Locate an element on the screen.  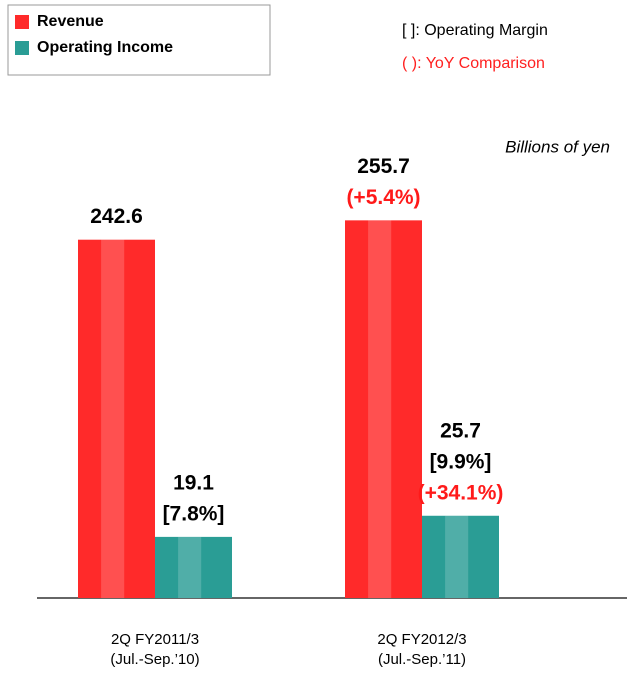
yoy-label: (+5.4%) is located at coordinates (383, 197).